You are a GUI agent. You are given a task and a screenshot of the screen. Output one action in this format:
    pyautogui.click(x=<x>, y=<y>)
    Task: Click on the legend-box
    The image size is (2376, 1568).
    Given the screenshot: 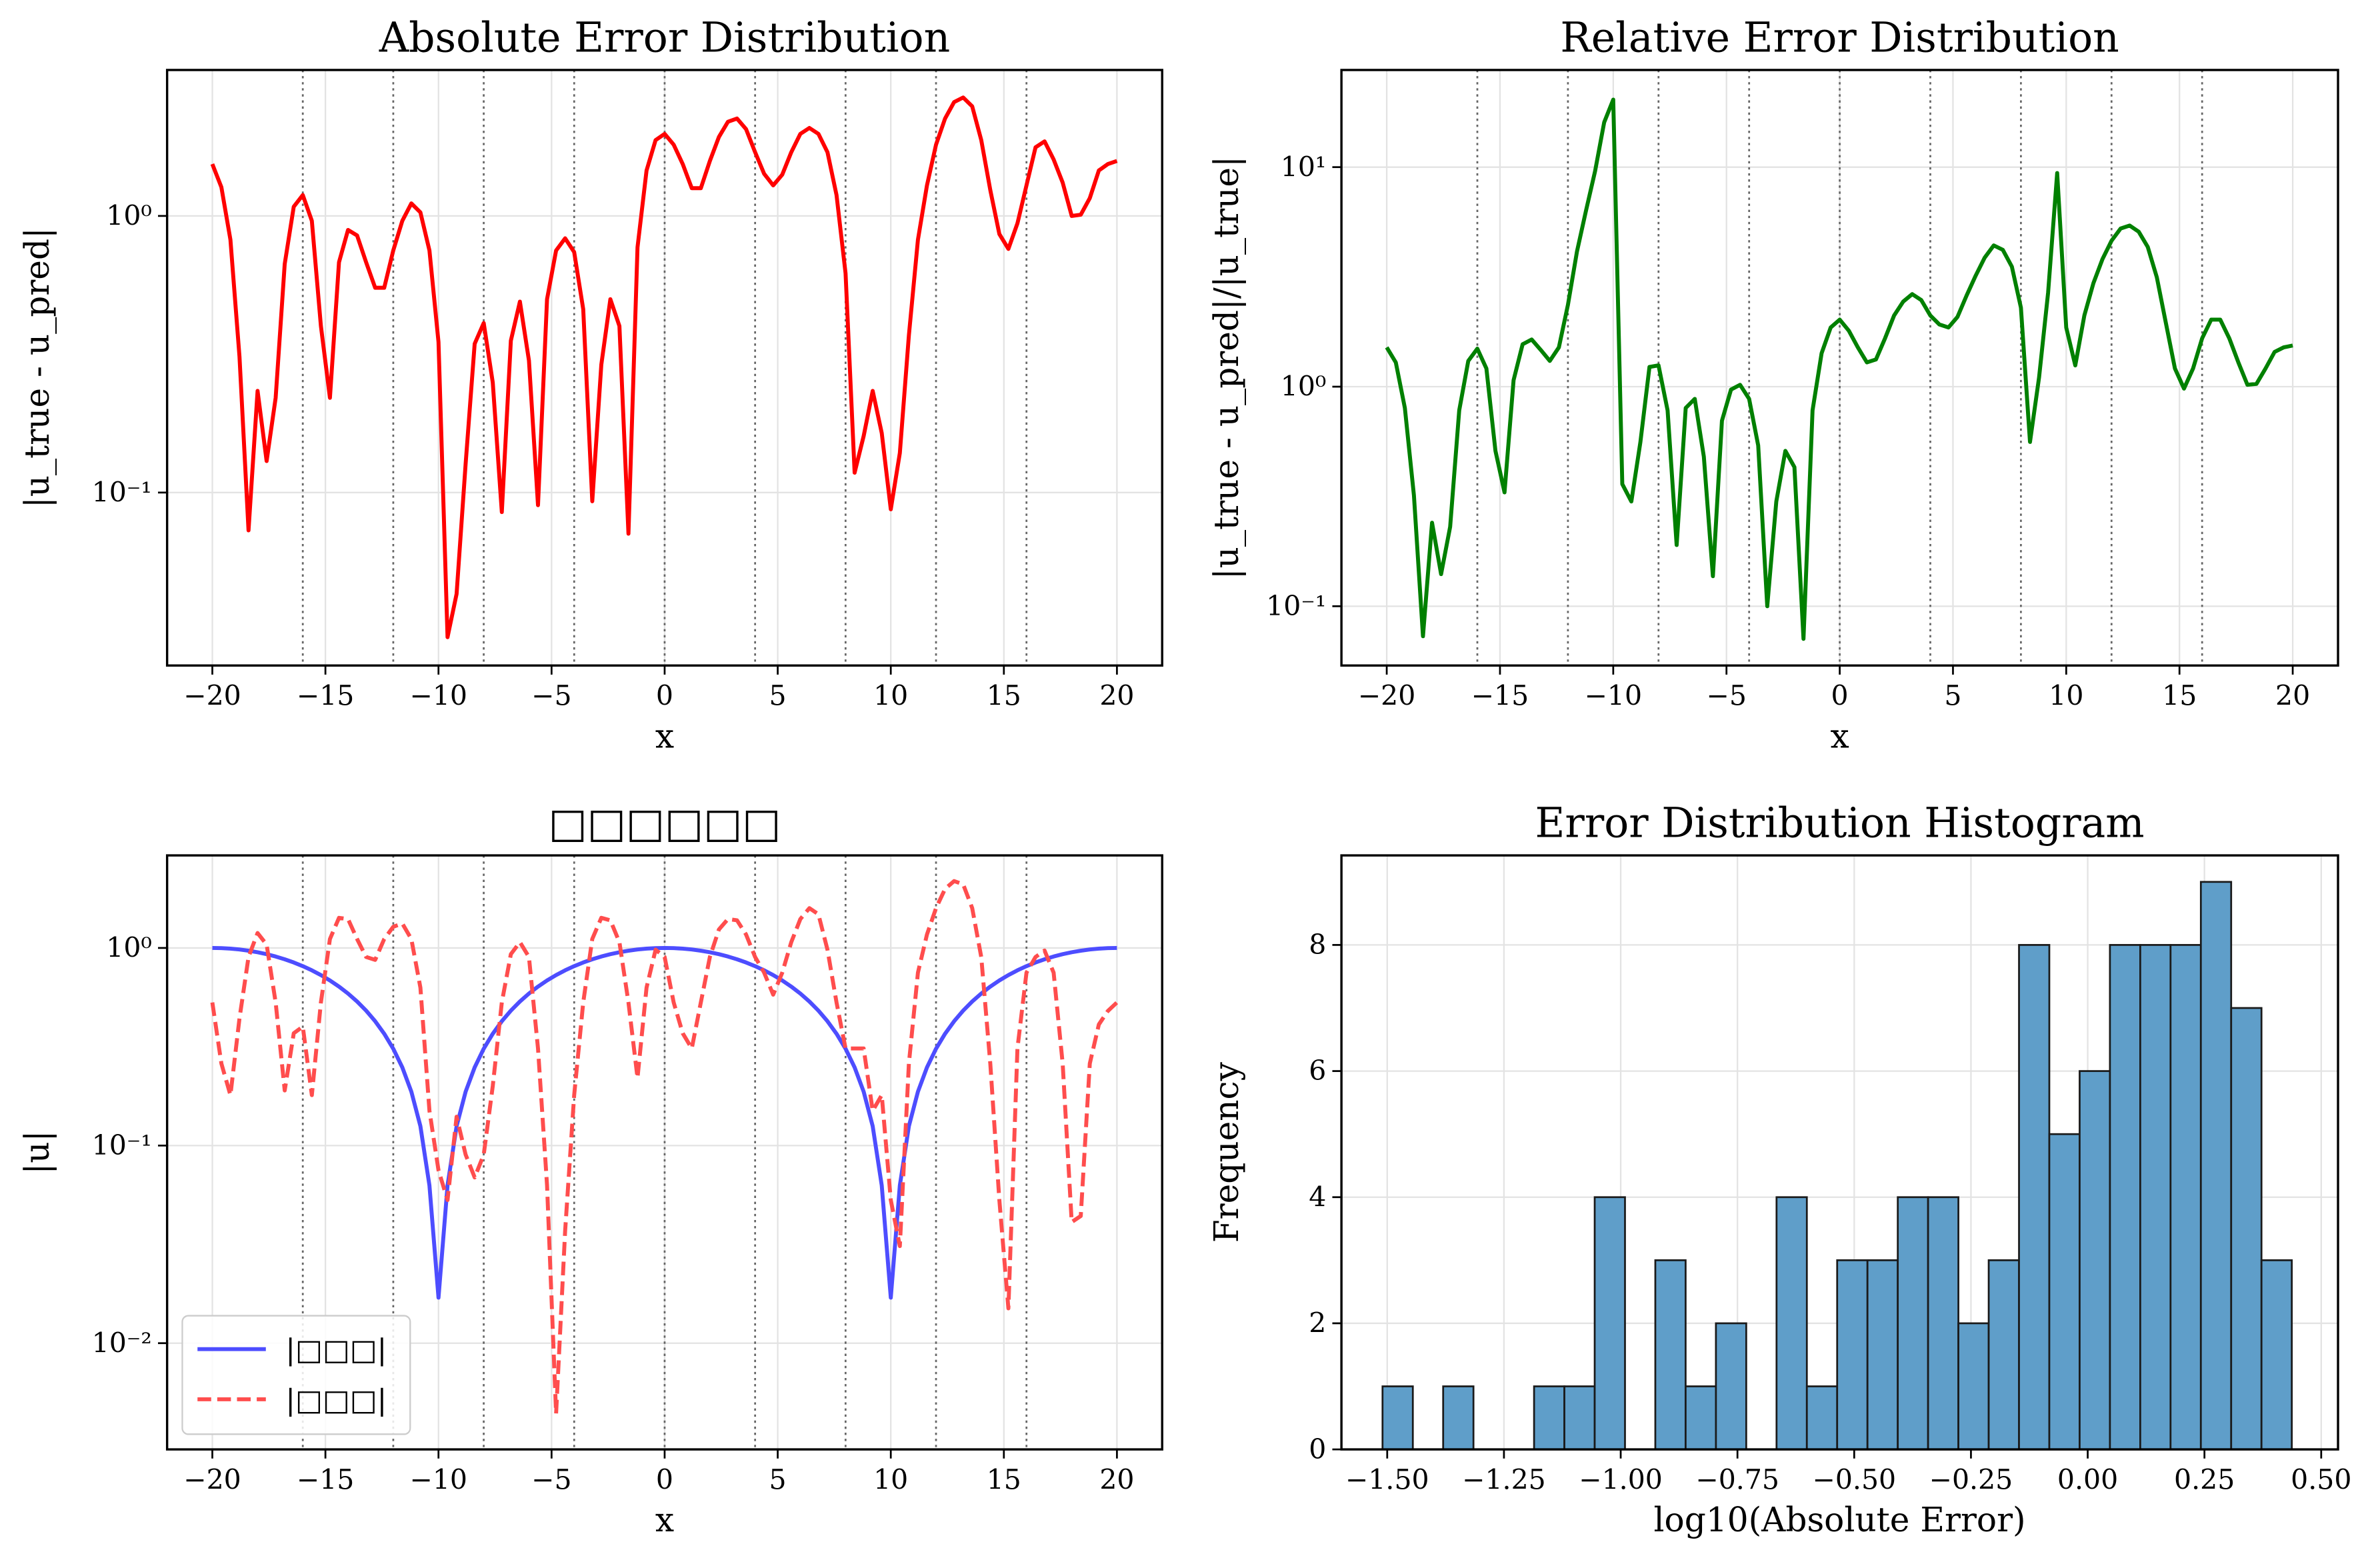 What is the action you would take?
    pyautogui.click(x=296, y=1375)
    